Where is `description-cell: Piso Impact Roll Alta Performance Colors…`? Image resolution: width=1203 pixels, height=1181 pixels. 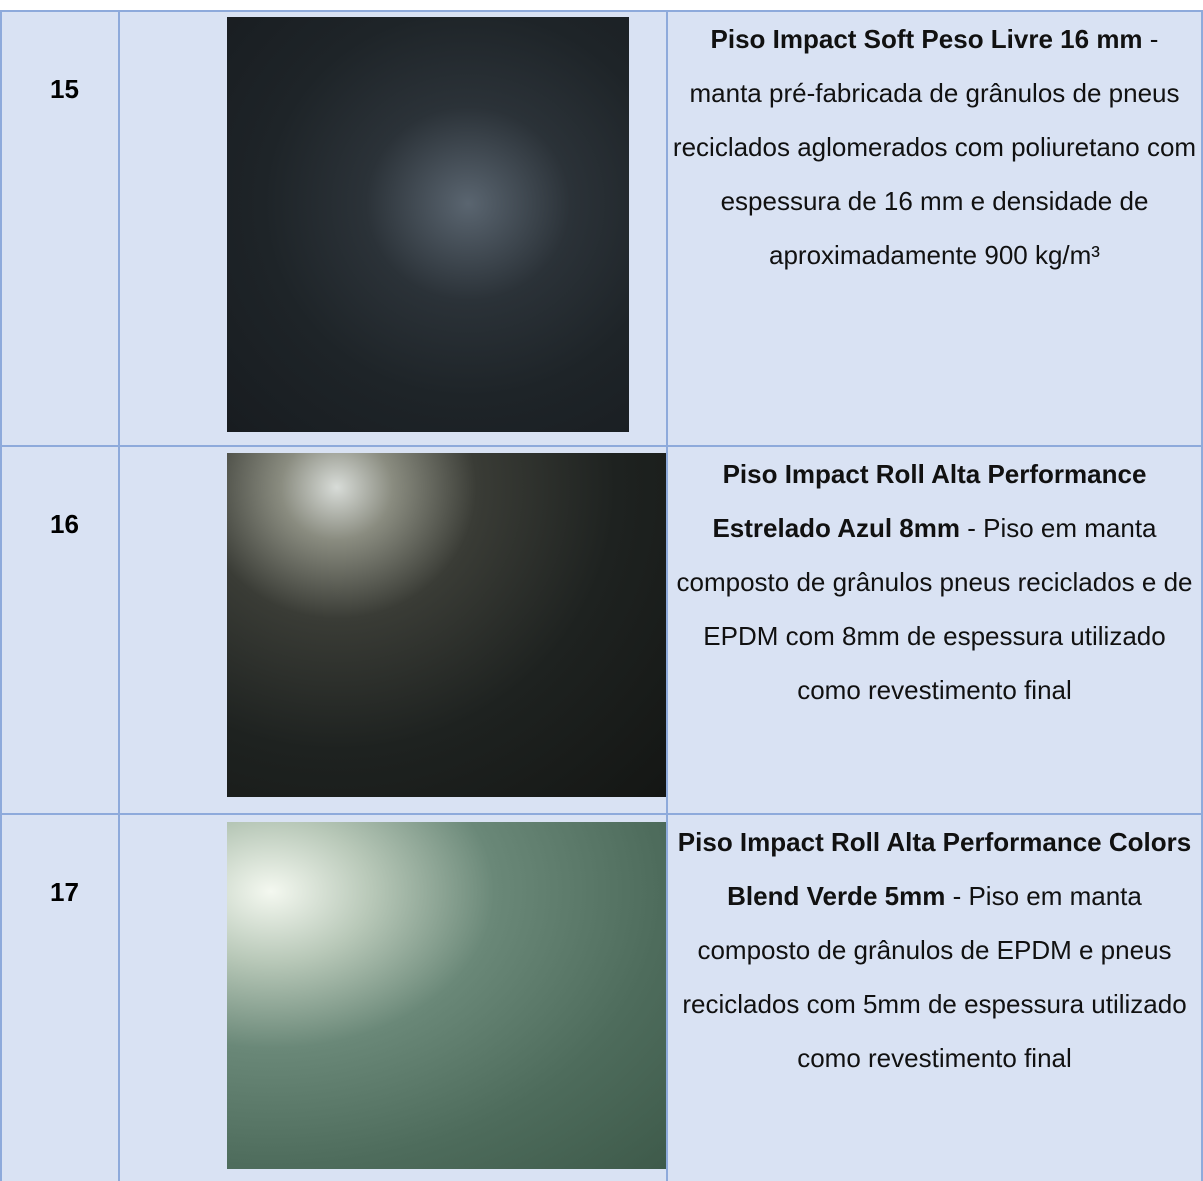 description-cell: Piso Impact Roll Alta Performance Colors… is located at coordinates (934, 997).